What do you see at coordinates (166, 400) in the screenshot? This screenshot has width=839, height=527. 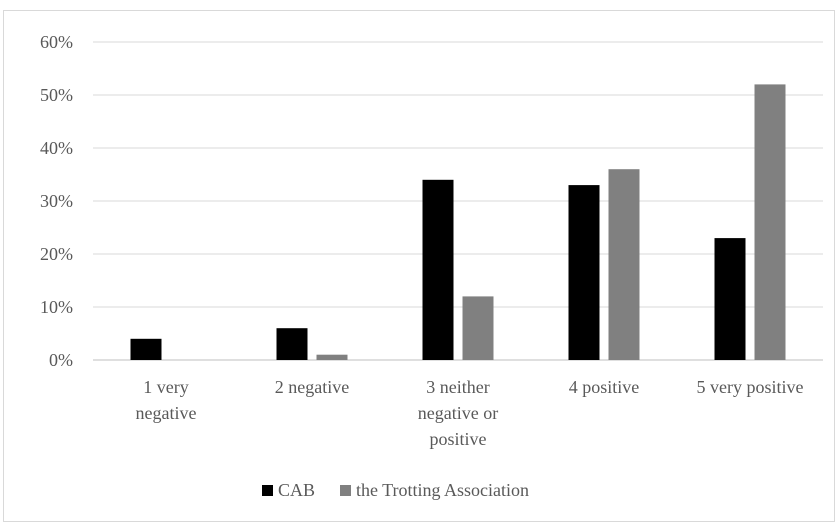 I see `x-tick-label: 1 very negative` at bounding box center [166, 400].